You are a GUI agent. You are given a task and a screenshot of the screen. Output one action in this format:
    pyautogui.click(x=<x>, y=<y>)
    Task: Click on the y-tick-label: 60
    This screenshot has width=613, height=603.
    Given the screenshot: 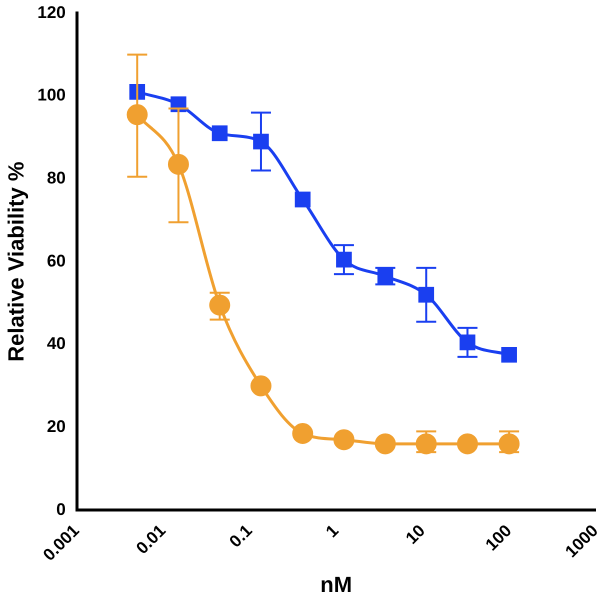 What is the action you would take?
    pyautogui.click(x=56, y=260)
    